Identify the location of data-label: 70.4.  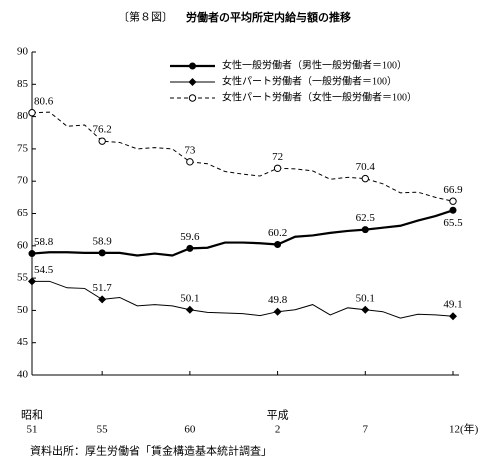
(366, 167).